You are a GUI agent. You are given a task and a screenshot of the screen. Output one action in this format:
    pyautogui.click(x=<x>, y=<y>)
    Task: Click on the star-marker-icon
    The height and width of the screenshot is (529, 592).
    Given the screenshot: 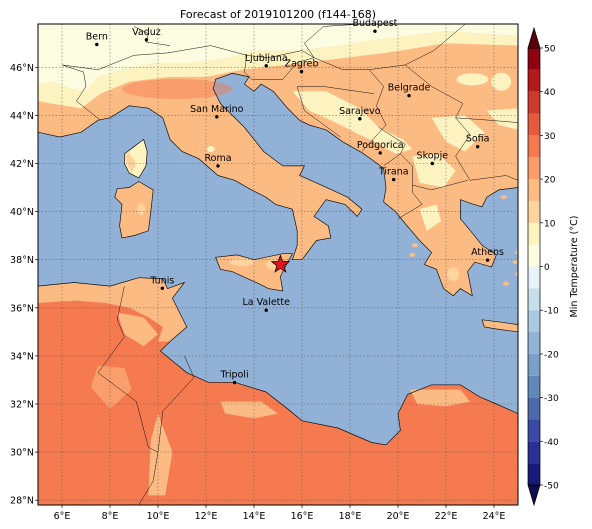 What is the action you would take?
    pyautogui.click(x=280, y=263)
    